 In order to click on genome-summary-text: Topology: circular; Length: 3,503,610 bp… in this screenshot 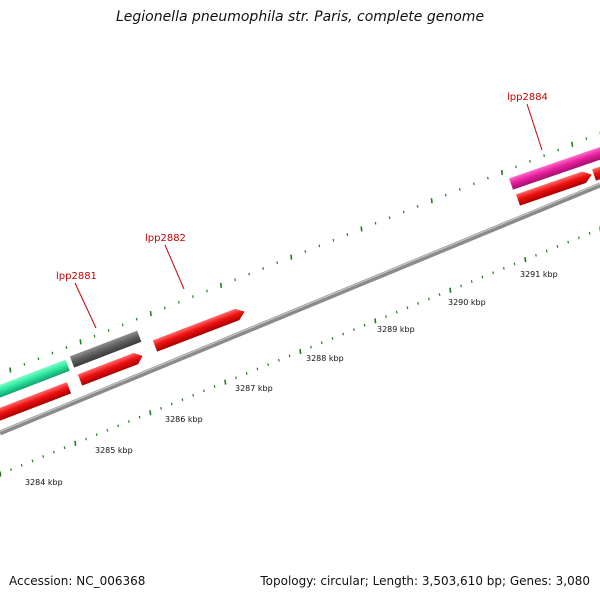, I will do `click(425, 581)`.